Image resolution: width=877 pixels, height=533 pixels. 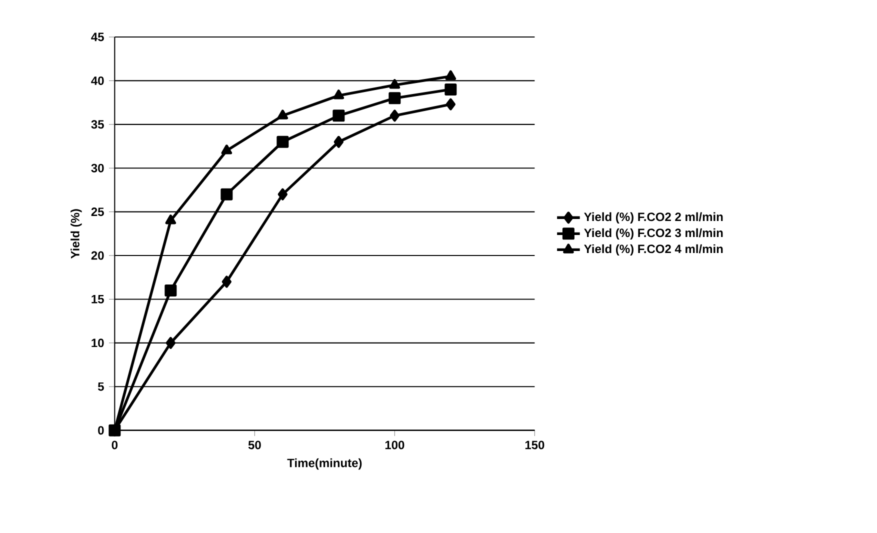 What do you see at coordinates (324, 464) in the screenshot?
I see `x-axis-title: Time(minute)` at bounding box center [324, 464].